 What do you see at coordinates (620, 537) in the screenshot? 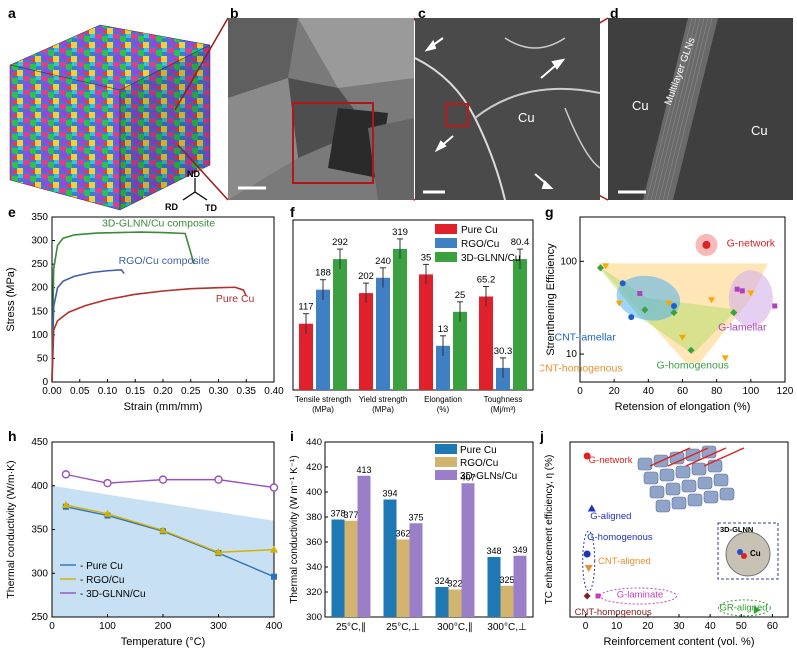
I see `point-label: G-homogenous` at bounding box center [620, 537].